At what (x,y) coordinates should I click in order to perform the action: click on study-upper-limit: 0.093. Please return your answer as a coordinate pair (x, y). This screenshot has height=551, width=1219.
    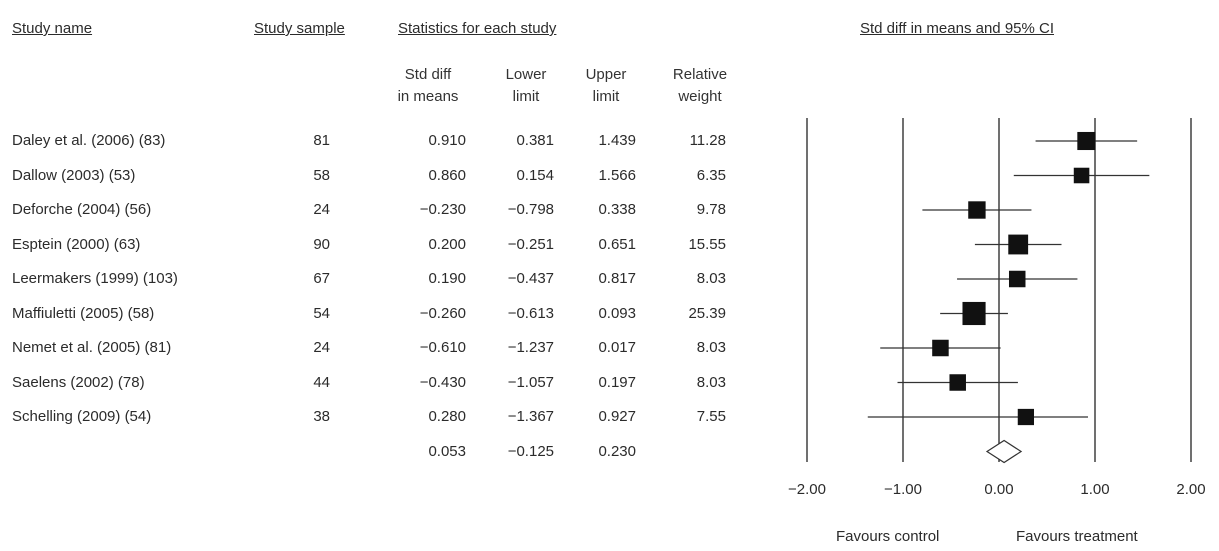
    Looking at the image, I should click on (617, 313).